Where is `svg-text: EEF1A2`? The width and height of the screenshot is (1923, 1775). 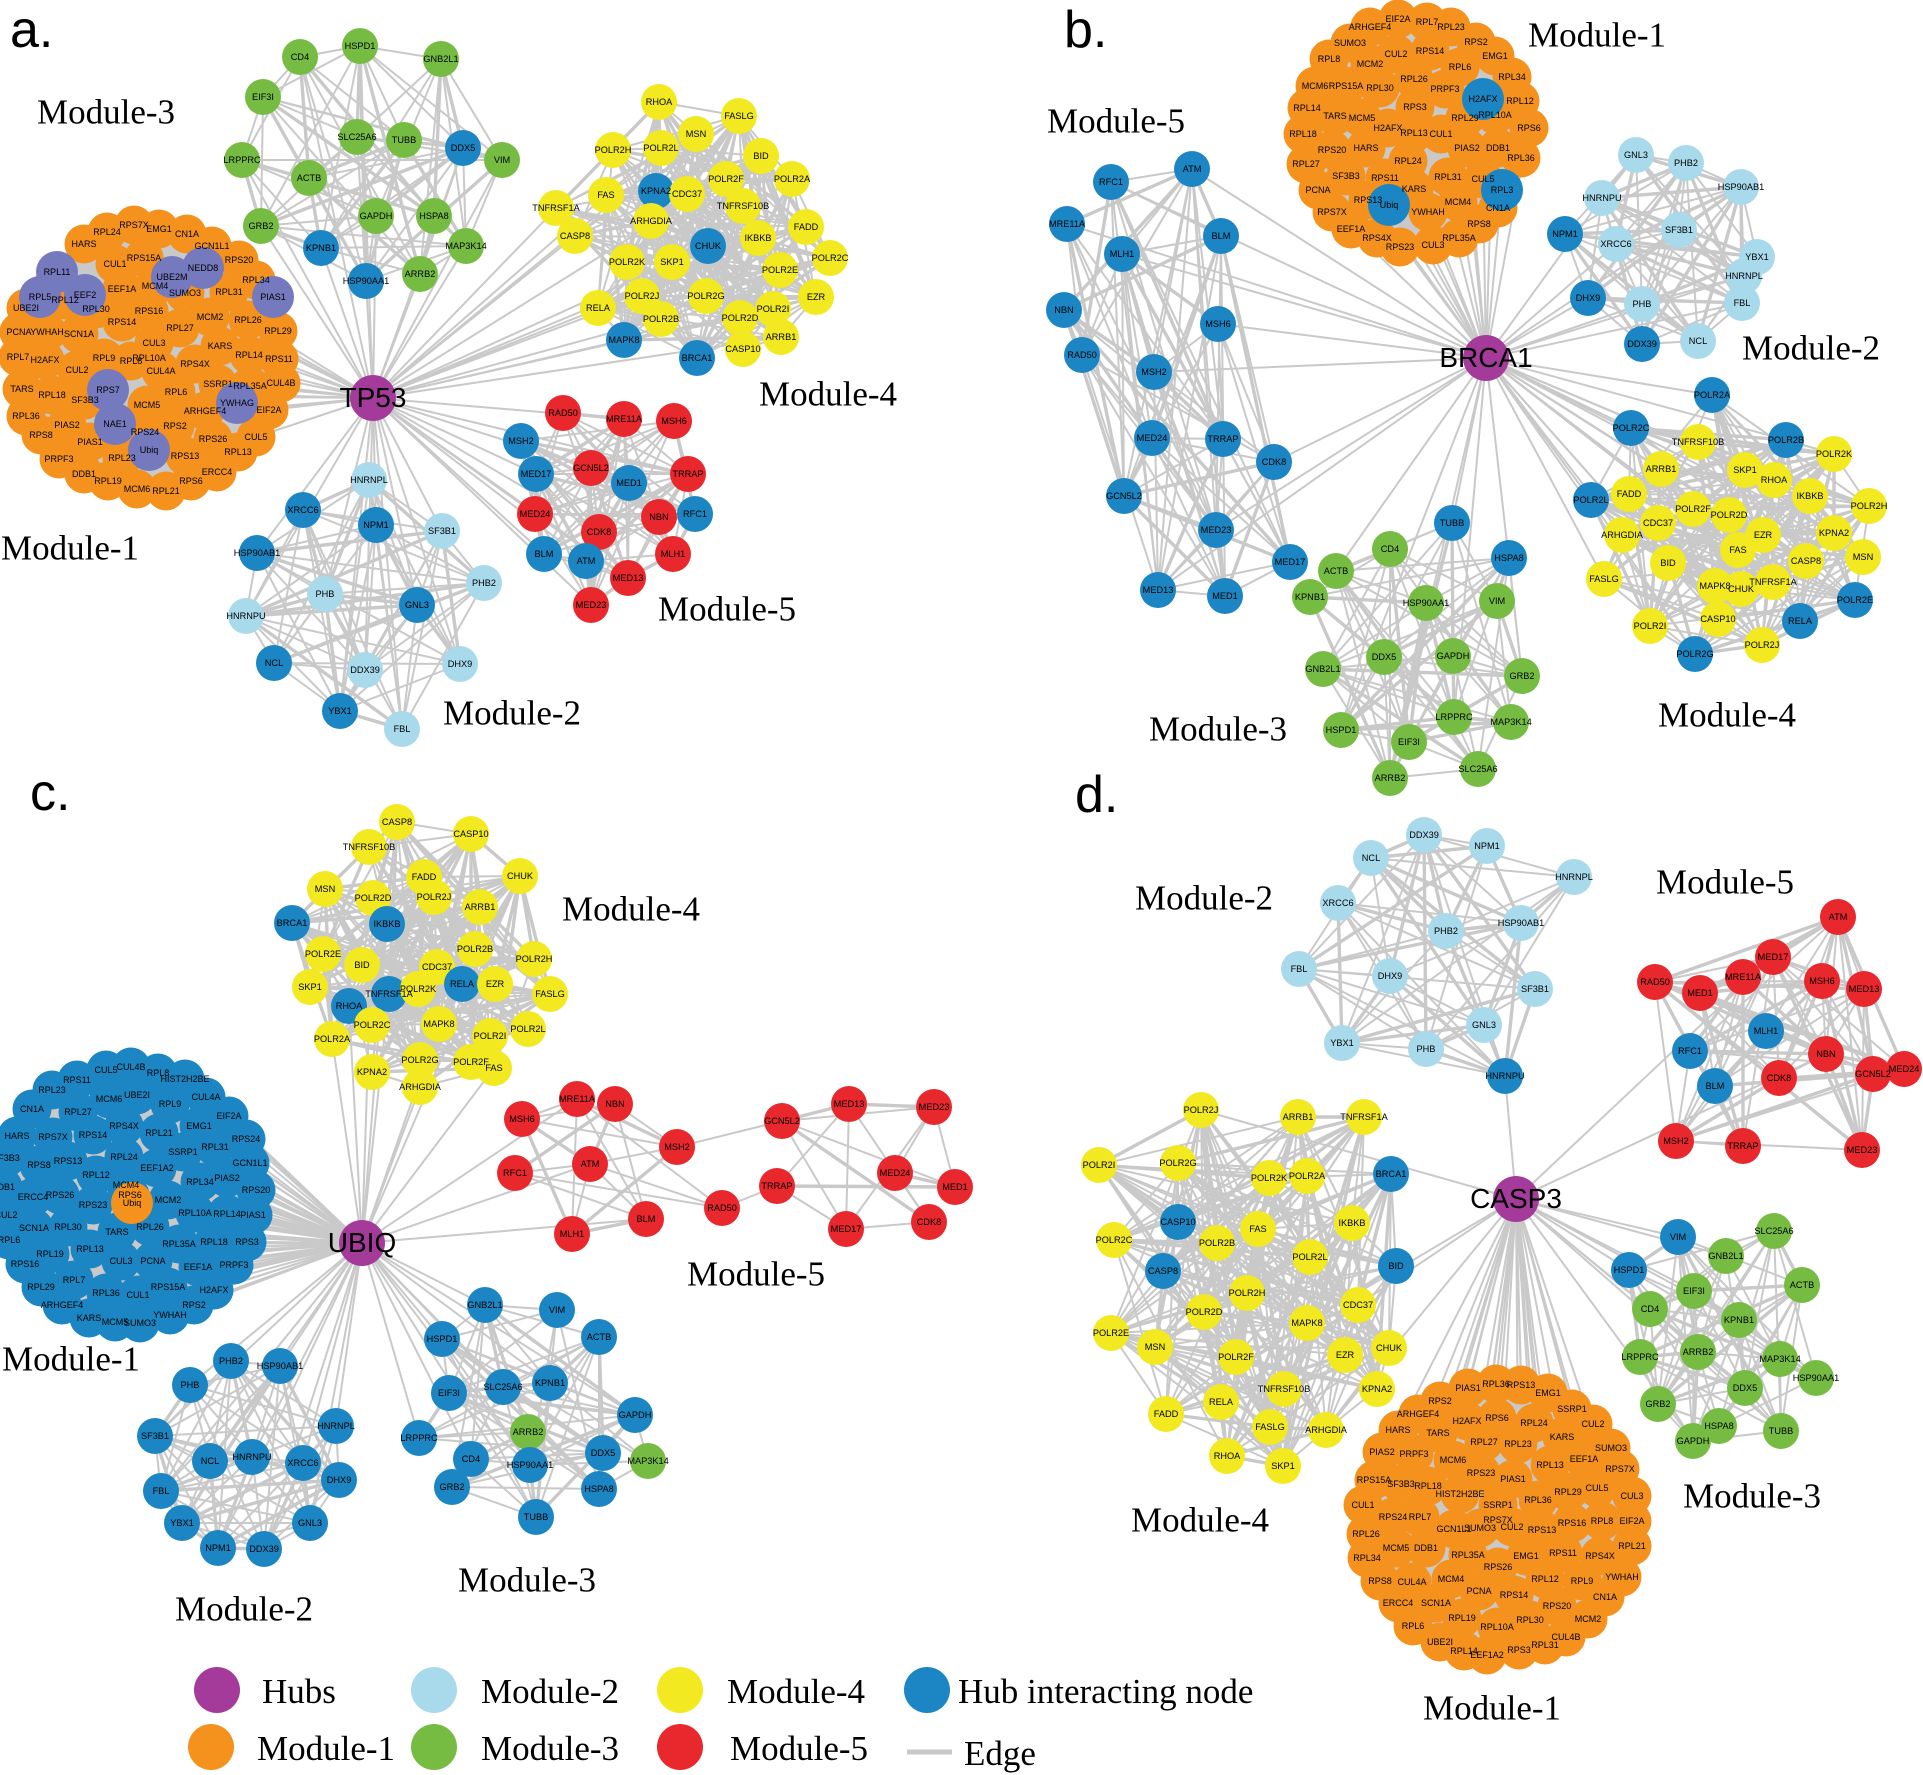
svg-text: EEF1A2 is located at coordinates (1487, 1655).